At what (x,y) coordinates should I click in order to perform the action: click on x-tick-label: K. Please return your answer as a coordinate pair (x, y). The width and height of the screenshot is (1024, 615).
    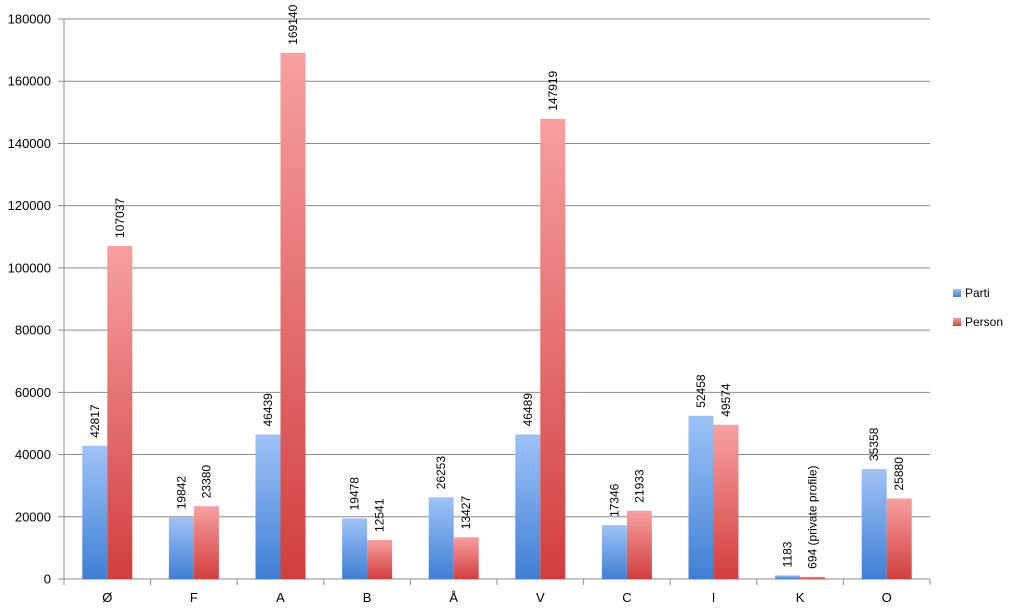
    Looking at the image, I should click on (800, 597).